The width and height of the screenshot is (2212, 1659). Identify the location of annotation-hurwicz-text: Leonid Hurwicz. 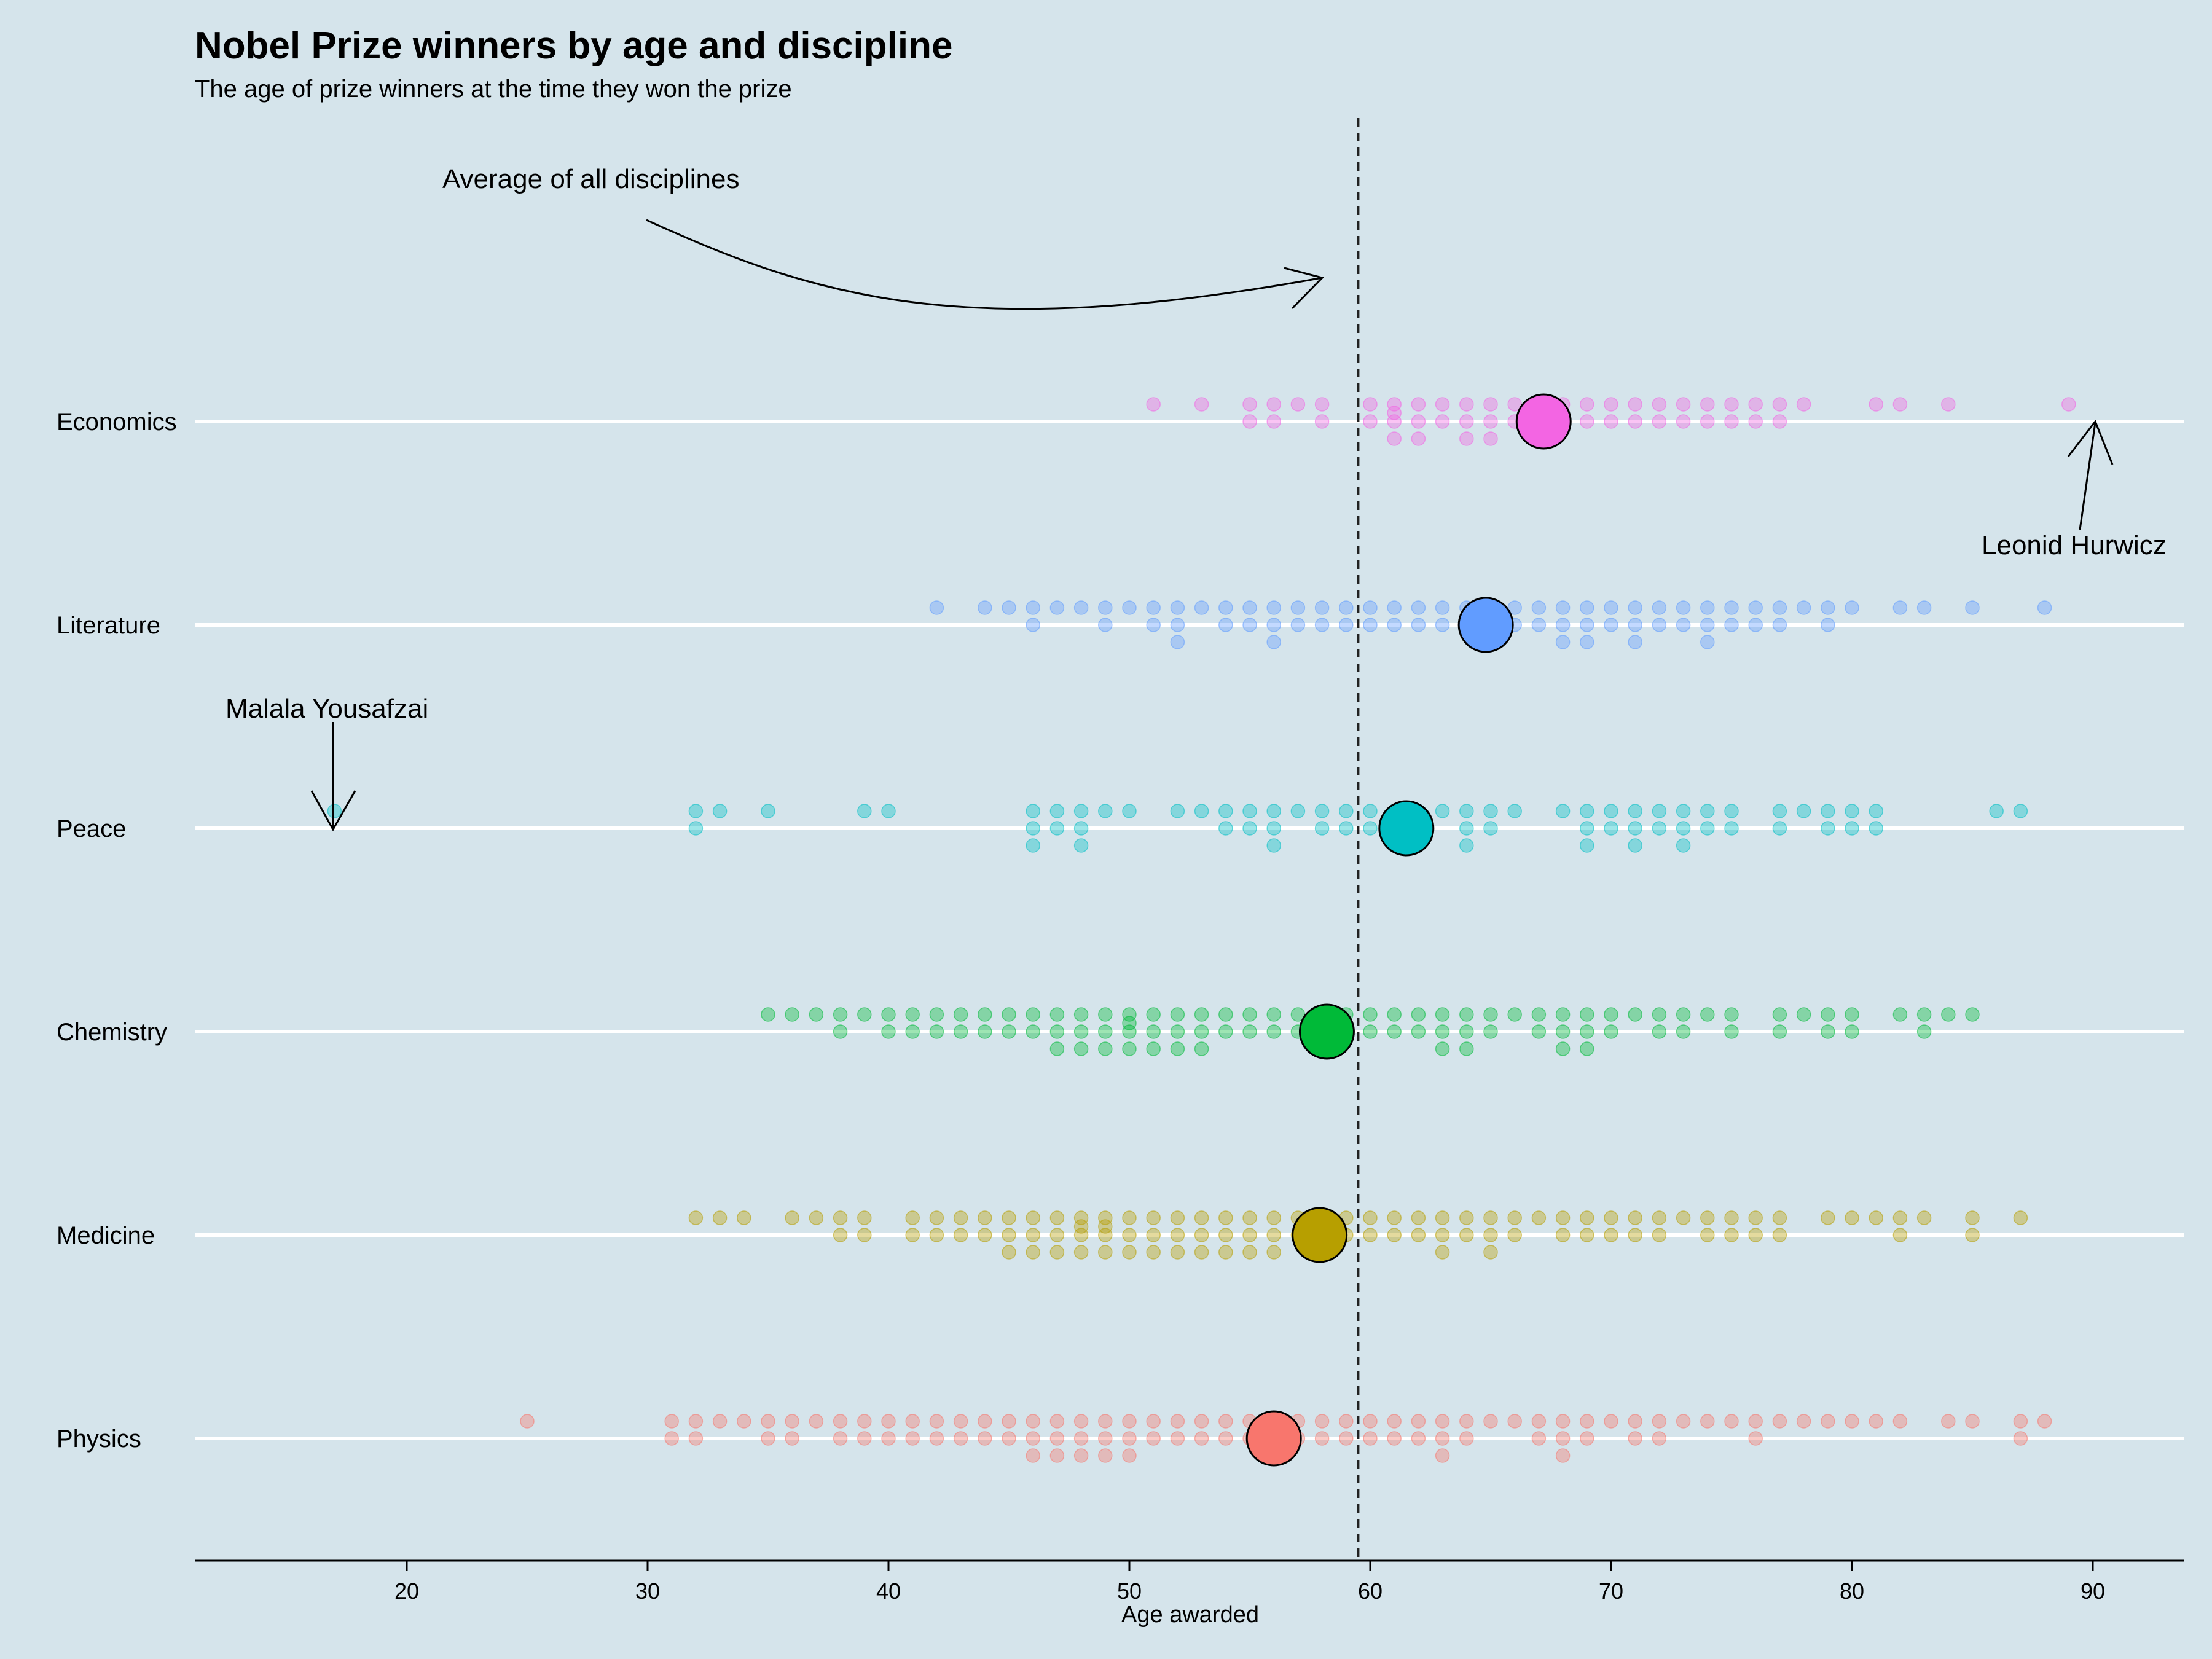
(2074, 545).